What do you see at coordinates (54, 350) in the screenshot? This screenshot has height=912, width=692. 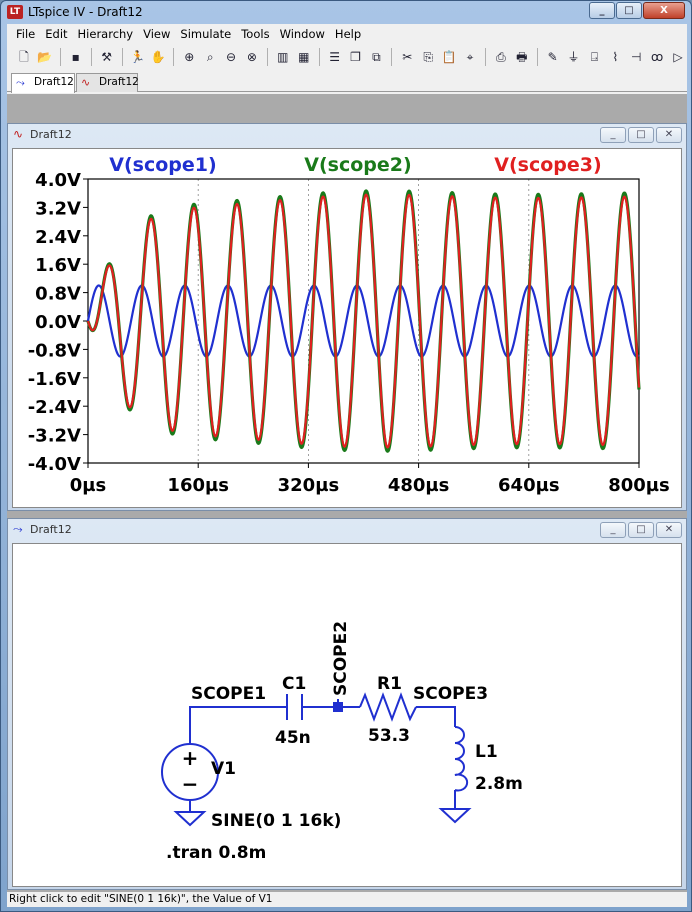 I see `y-tick-label: -0.8V` at bounding box center [54, 350].